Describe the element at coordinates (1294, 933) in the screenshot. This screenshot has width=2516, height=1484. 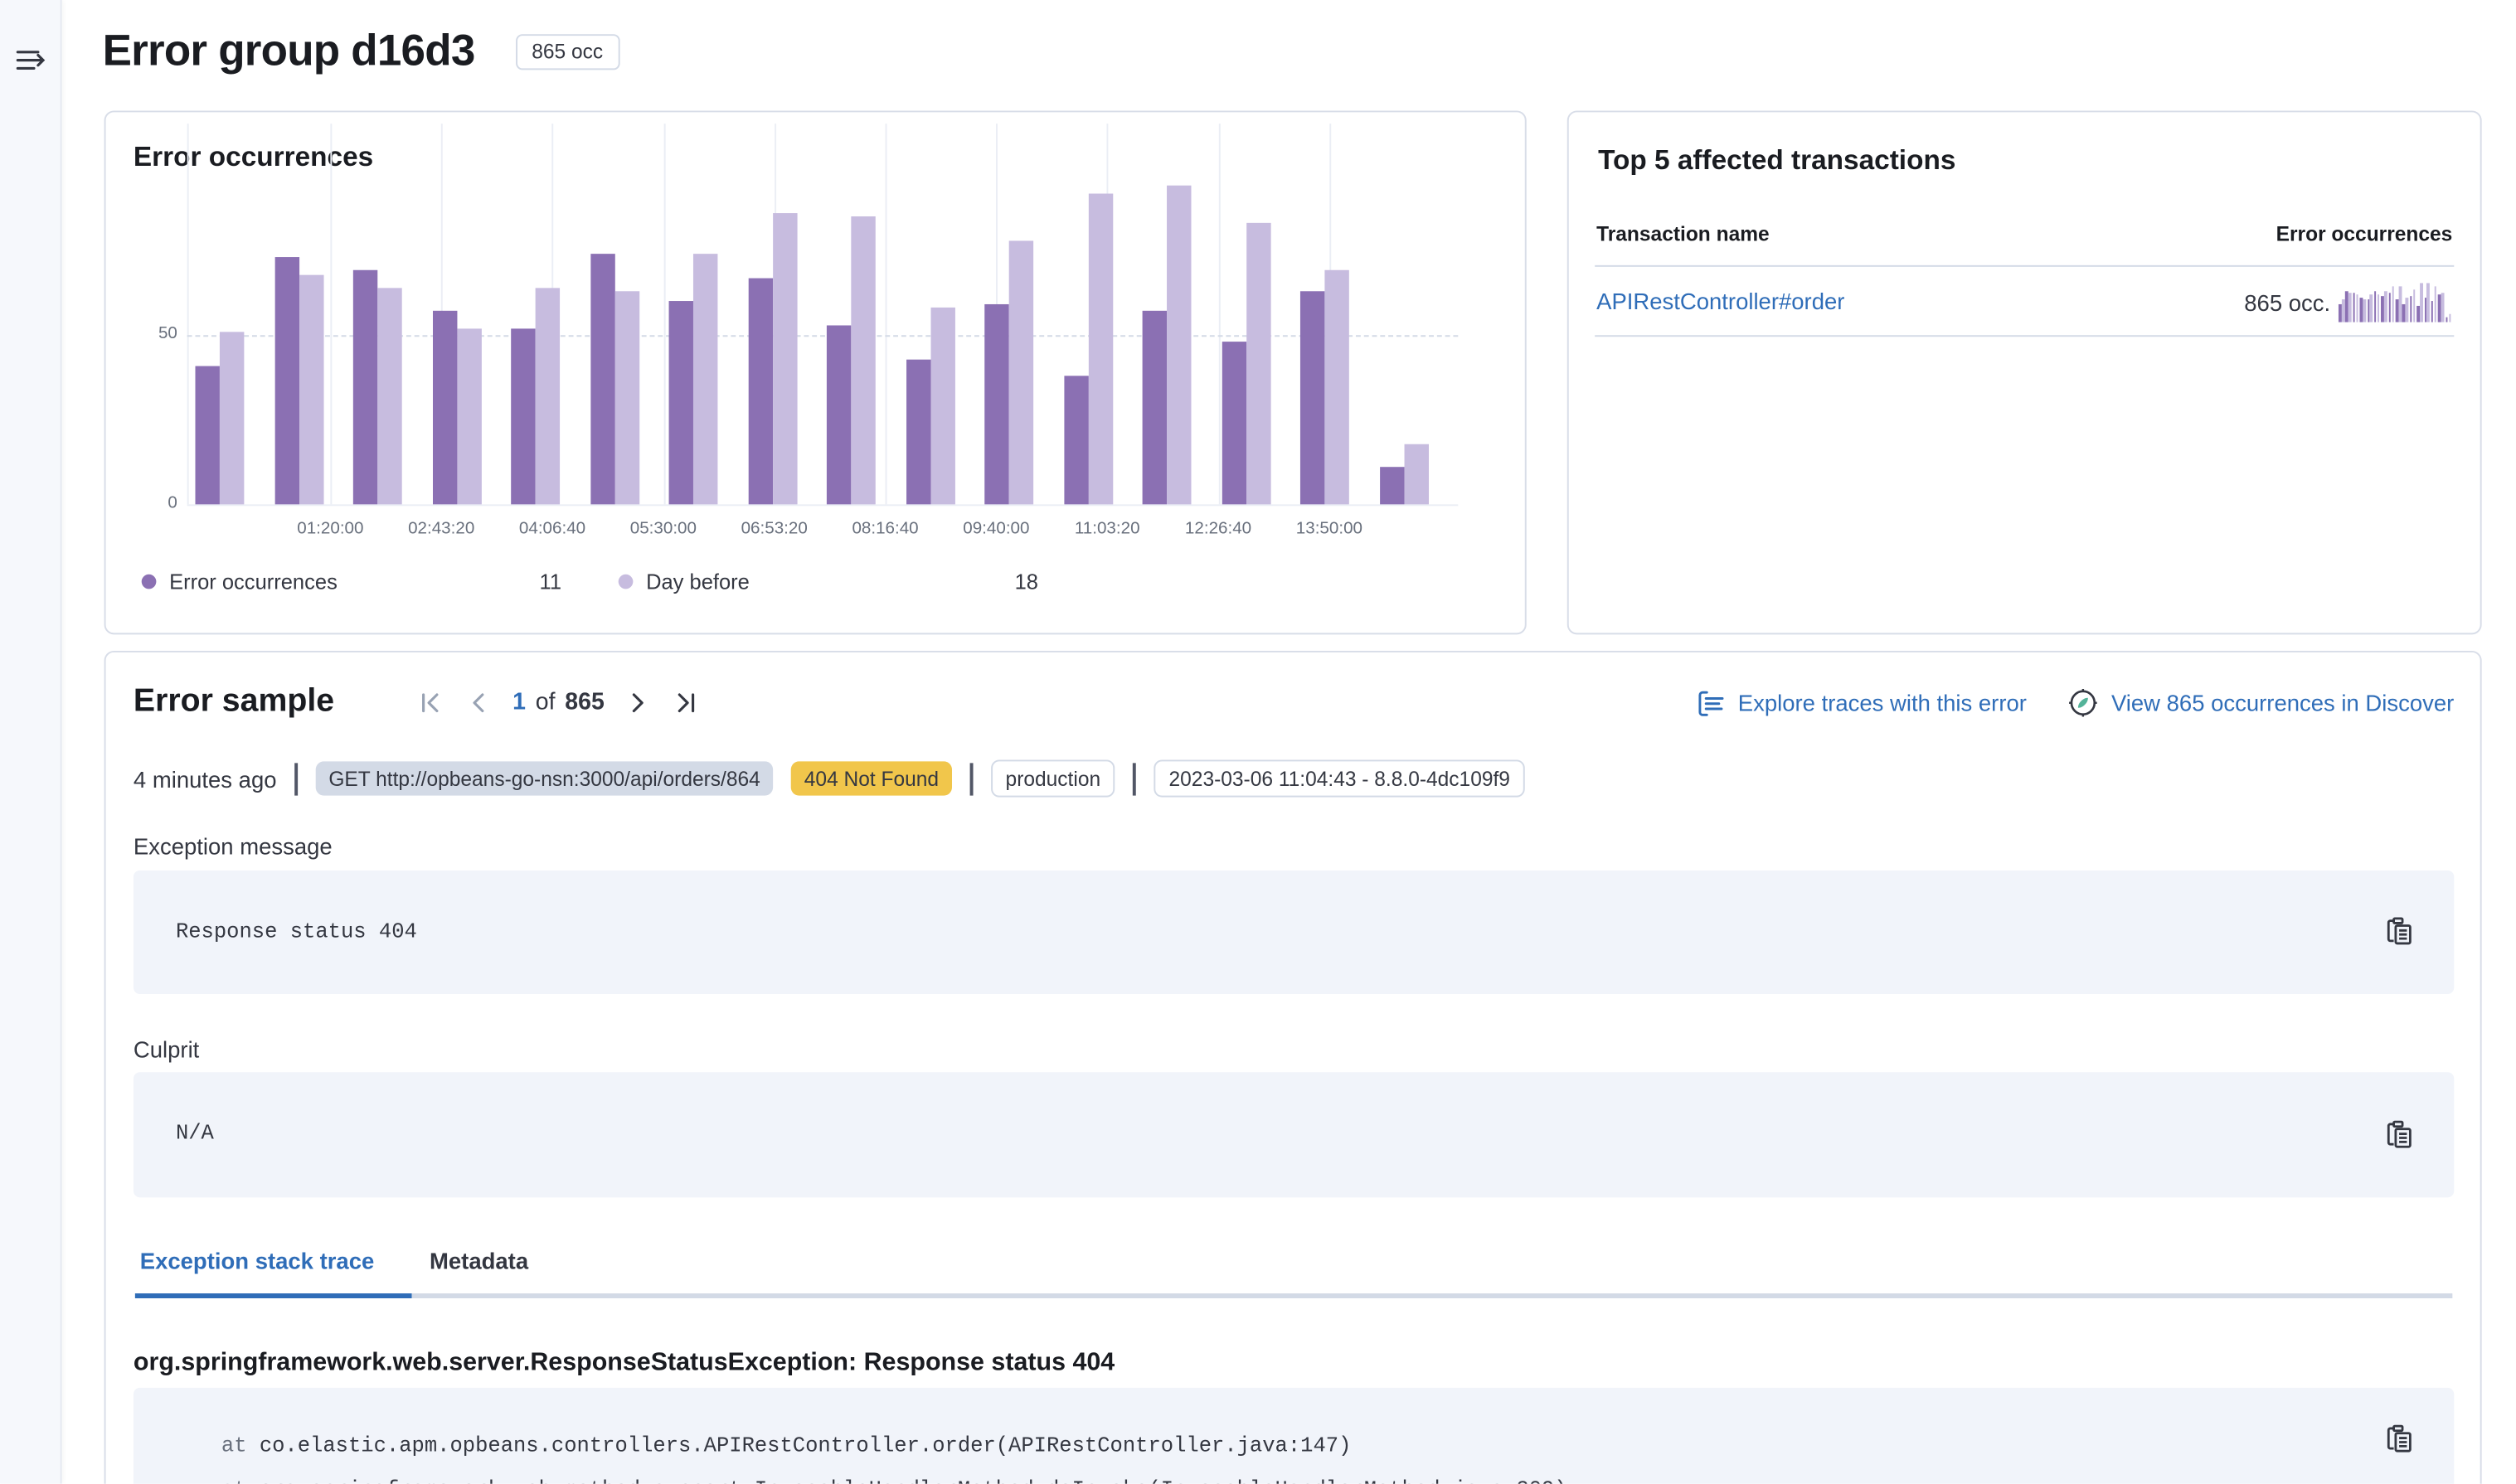
I see `exception-message-block: Response status 404` at that location.